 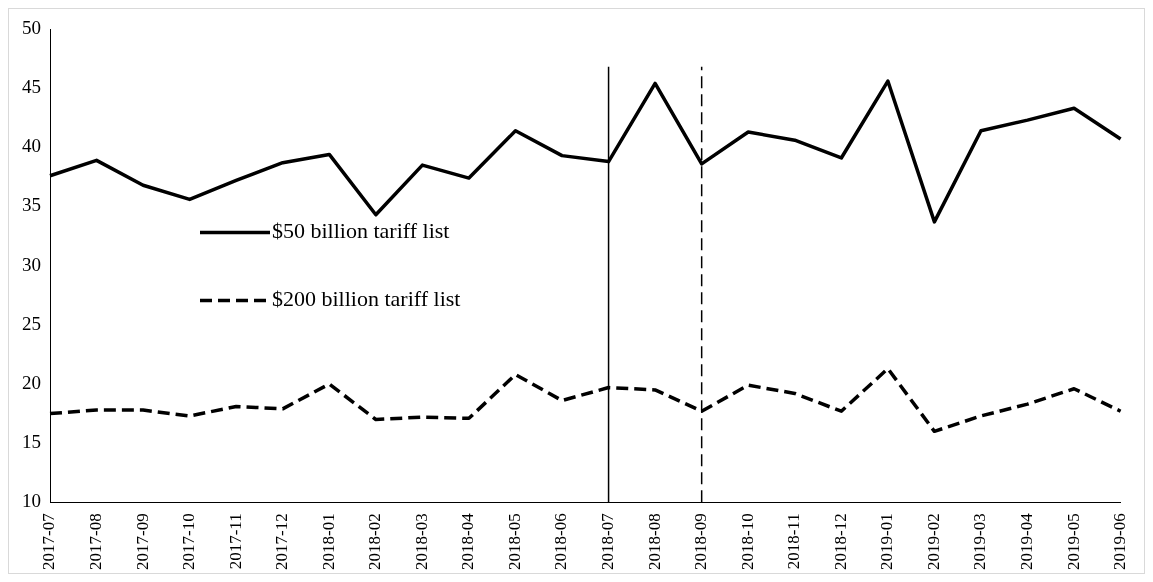 I want to click on x-tick-label: 2017-10, so click(x=189, y=542).